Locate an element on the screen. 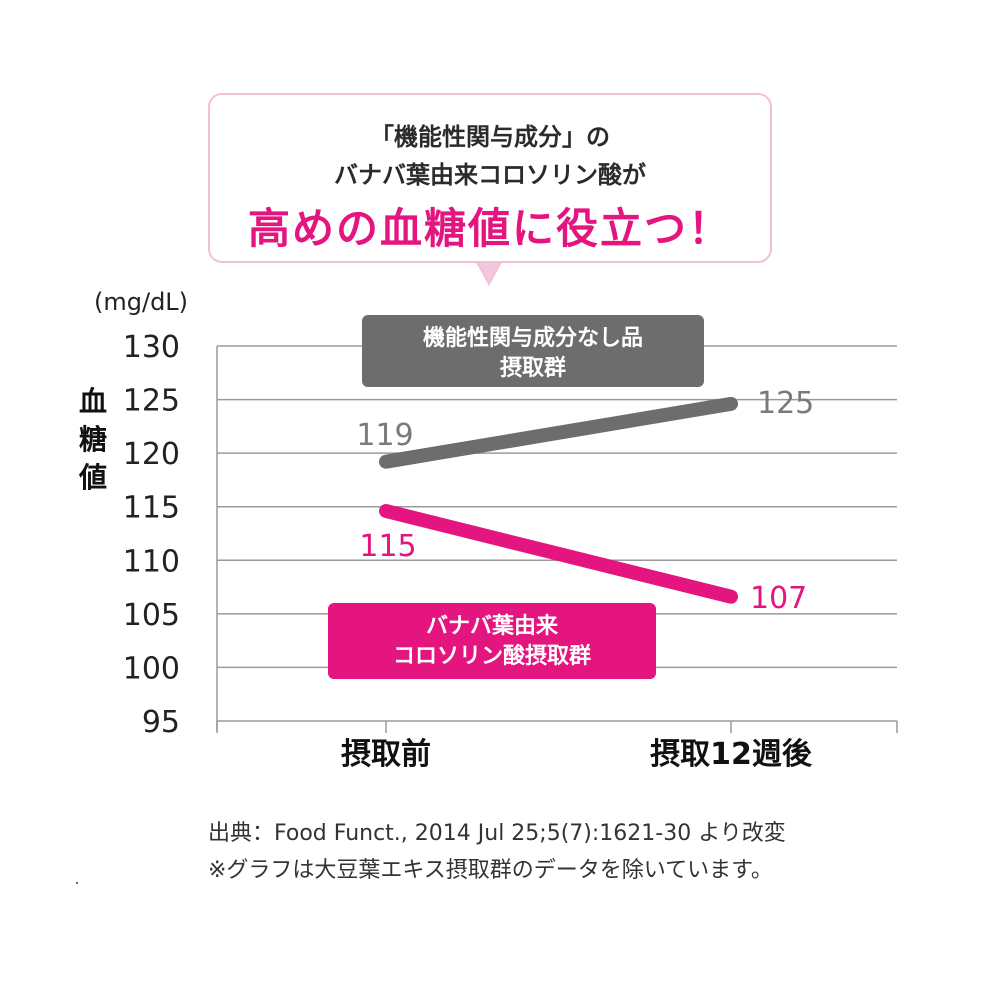 This screenshot has width=1000, height=1000. y-tick-labels: 95 100 105 110 115 120 125 130 is located at coordinates (151, 535).